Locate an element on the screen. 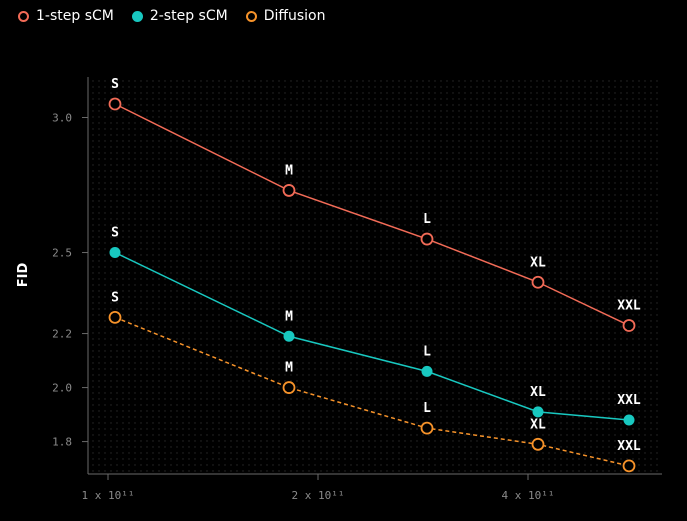 This screenshot has height=521, width=687. legend-item-diffusion: Diffusion is located at coordinates (285, 16).